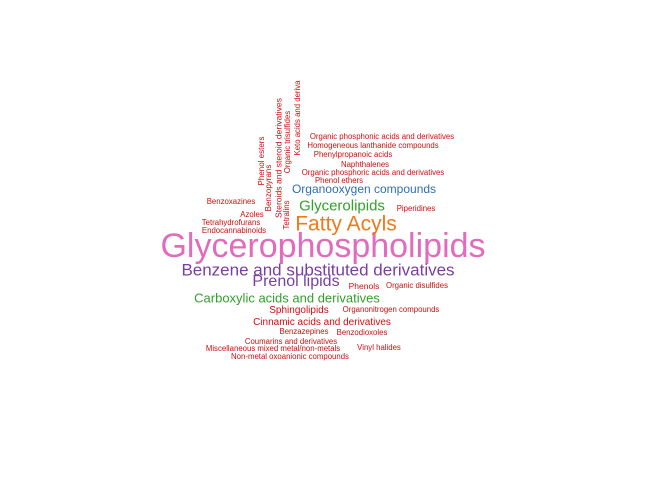  I want to click on word-benzene-and-substituted-derivatives: Benzene and substituted derivatives, so click(318, 270).